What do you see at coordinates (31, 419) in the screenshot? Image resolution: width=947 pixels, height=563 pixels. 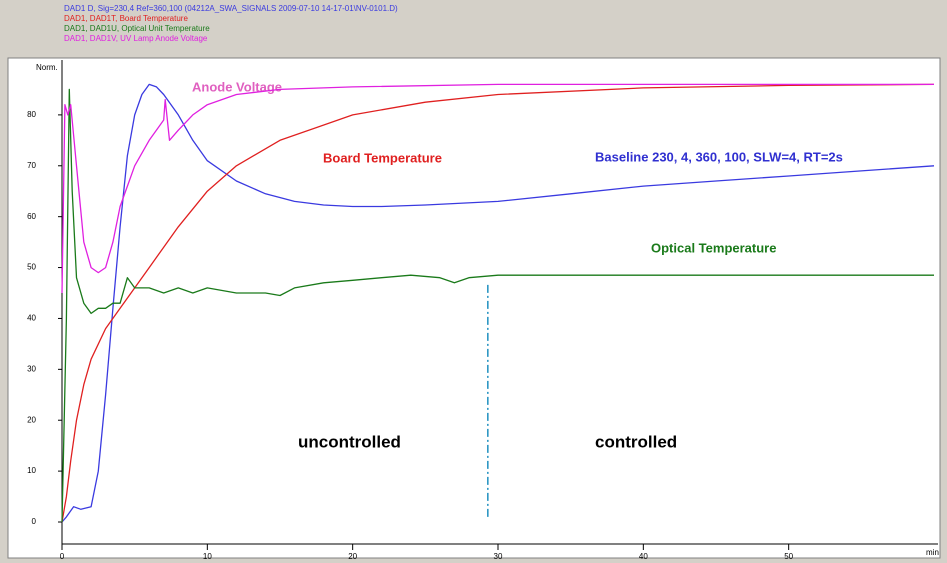 I see `y-tick-label: 20` at bounding box center [31, 419].